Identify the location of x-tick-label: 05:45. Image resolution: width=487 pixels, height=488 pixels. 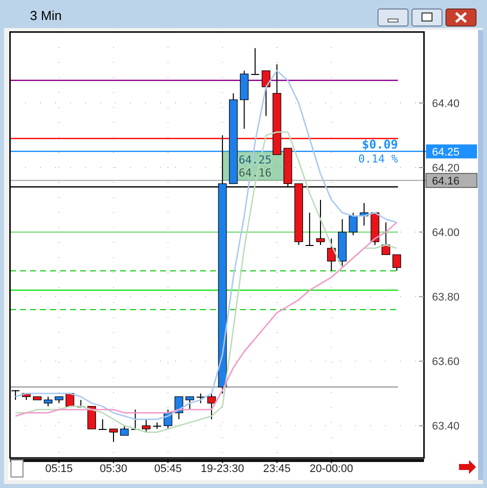
(168, 469).